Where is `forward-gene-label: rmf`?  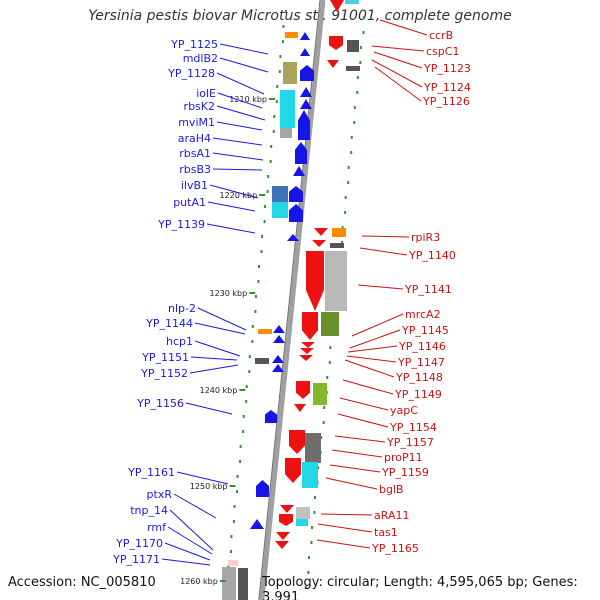
forward-gene-label: rmf is located at coordinates (157, 527).